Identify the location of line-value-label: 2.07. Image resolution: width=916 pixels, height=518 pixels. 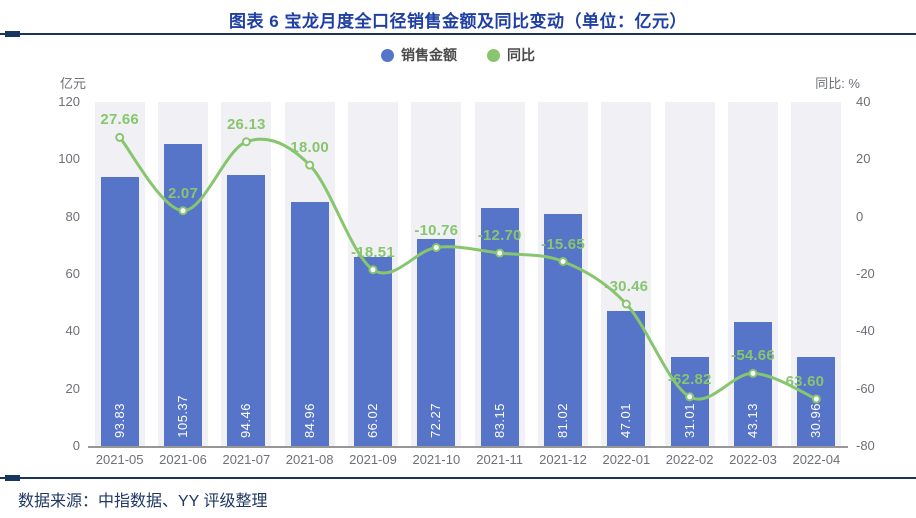
(183, 193).